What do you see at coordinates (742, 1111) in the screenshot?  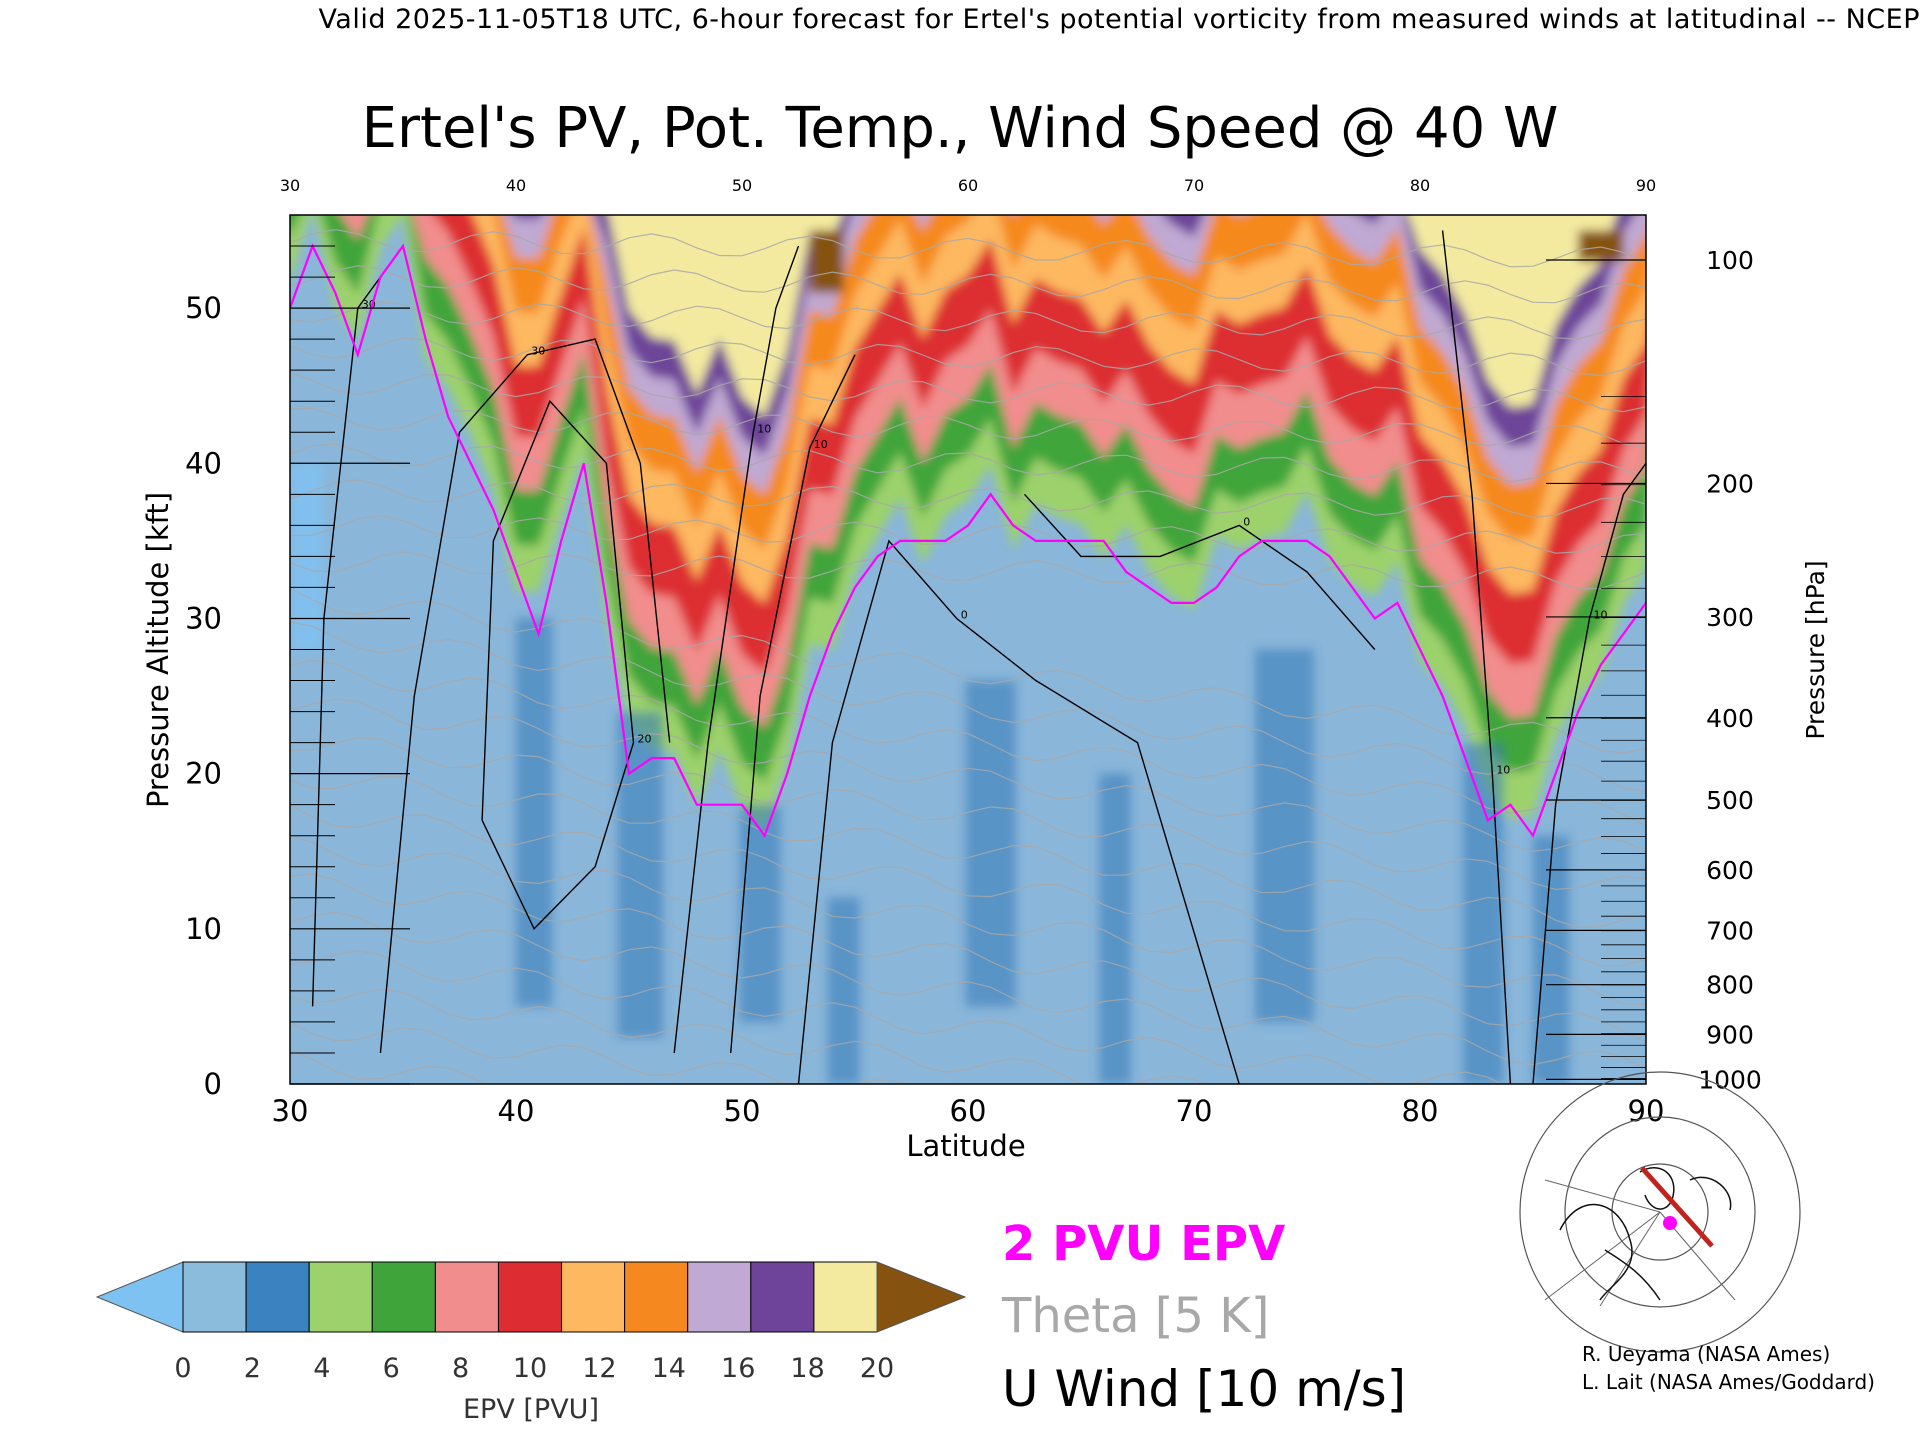 I see `x-tick-label: 50` at bounding box center [742, 1111].